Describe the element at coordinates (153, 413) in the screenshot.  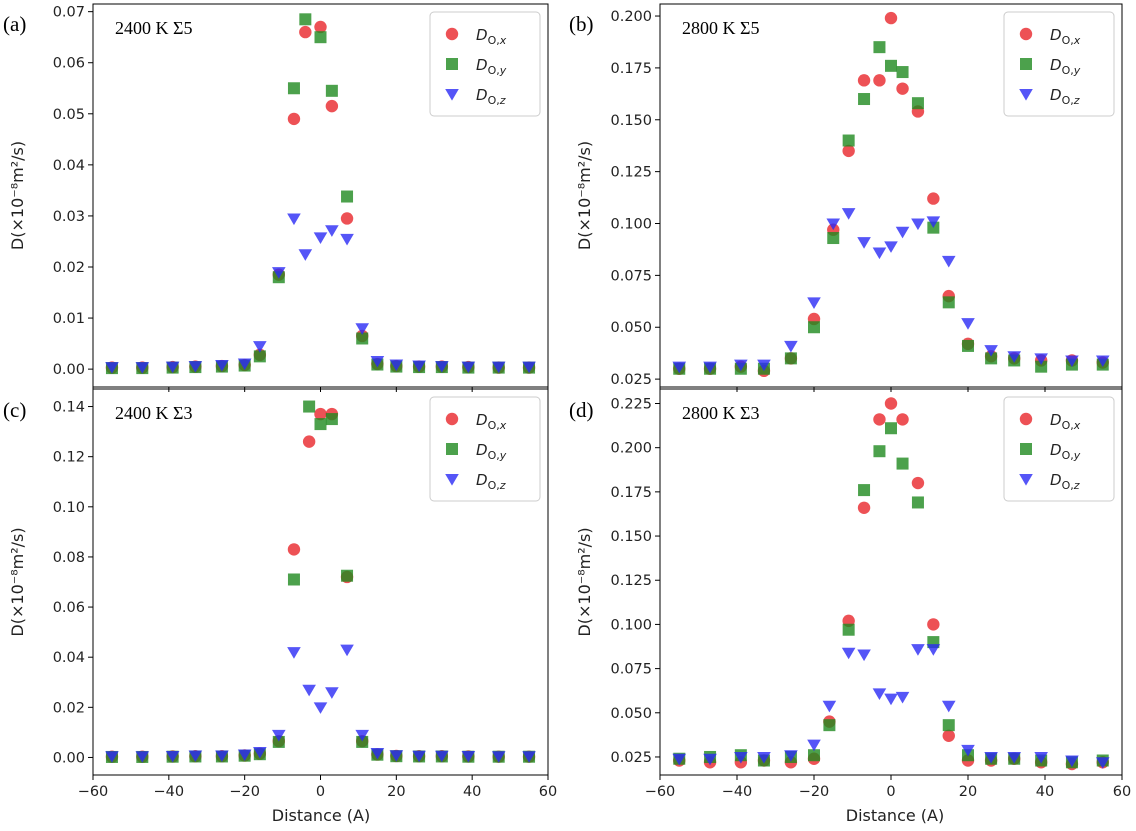
I see `panel-annotation: 2400 K Σ3` at that location.